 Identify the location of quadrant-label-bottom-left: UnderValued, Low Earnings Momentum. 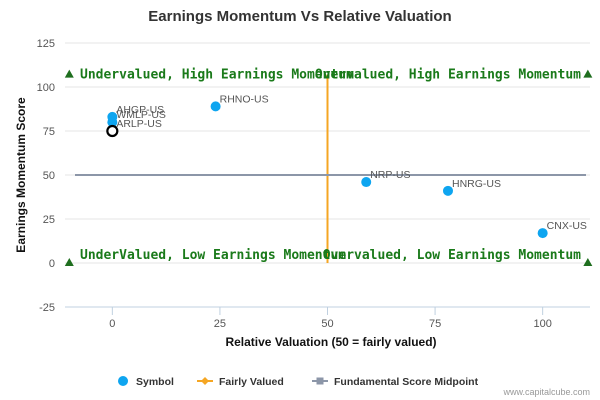
(213, 255).